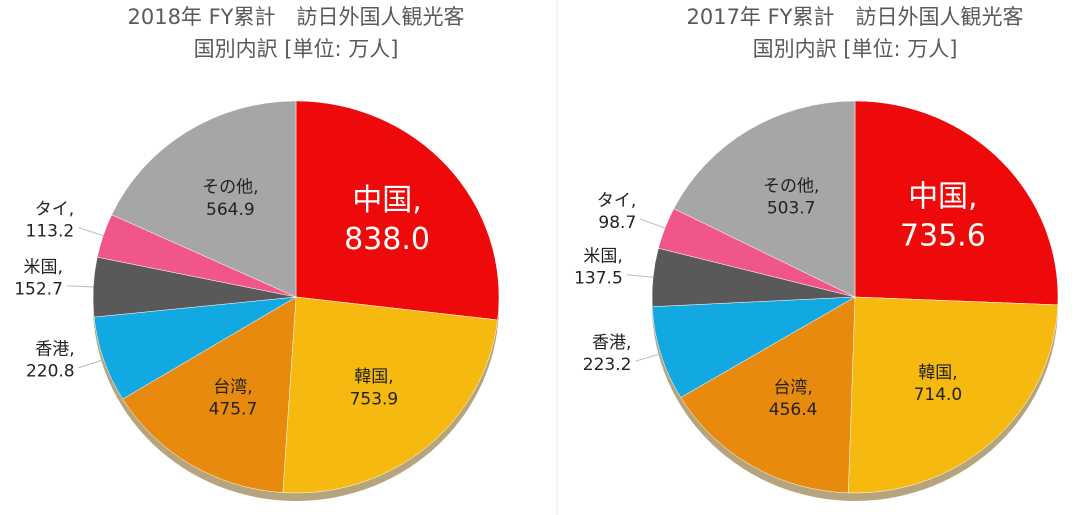 The image size is (1080, 515). I want to click on slice-label: タイ, 98.7, so click(616, 212).